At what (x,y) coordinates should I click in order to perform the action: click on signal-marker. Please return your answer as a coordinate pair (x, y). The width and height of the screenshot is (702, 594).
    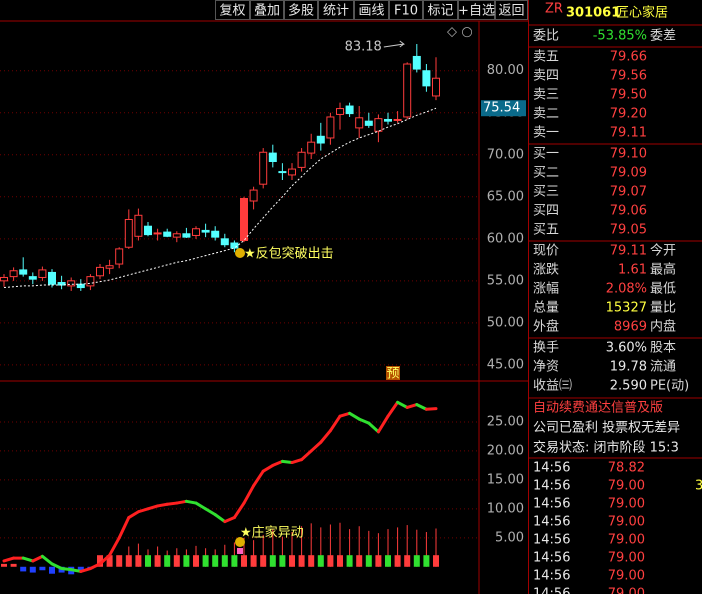
    Looking at the image, I should click on (240, 551).